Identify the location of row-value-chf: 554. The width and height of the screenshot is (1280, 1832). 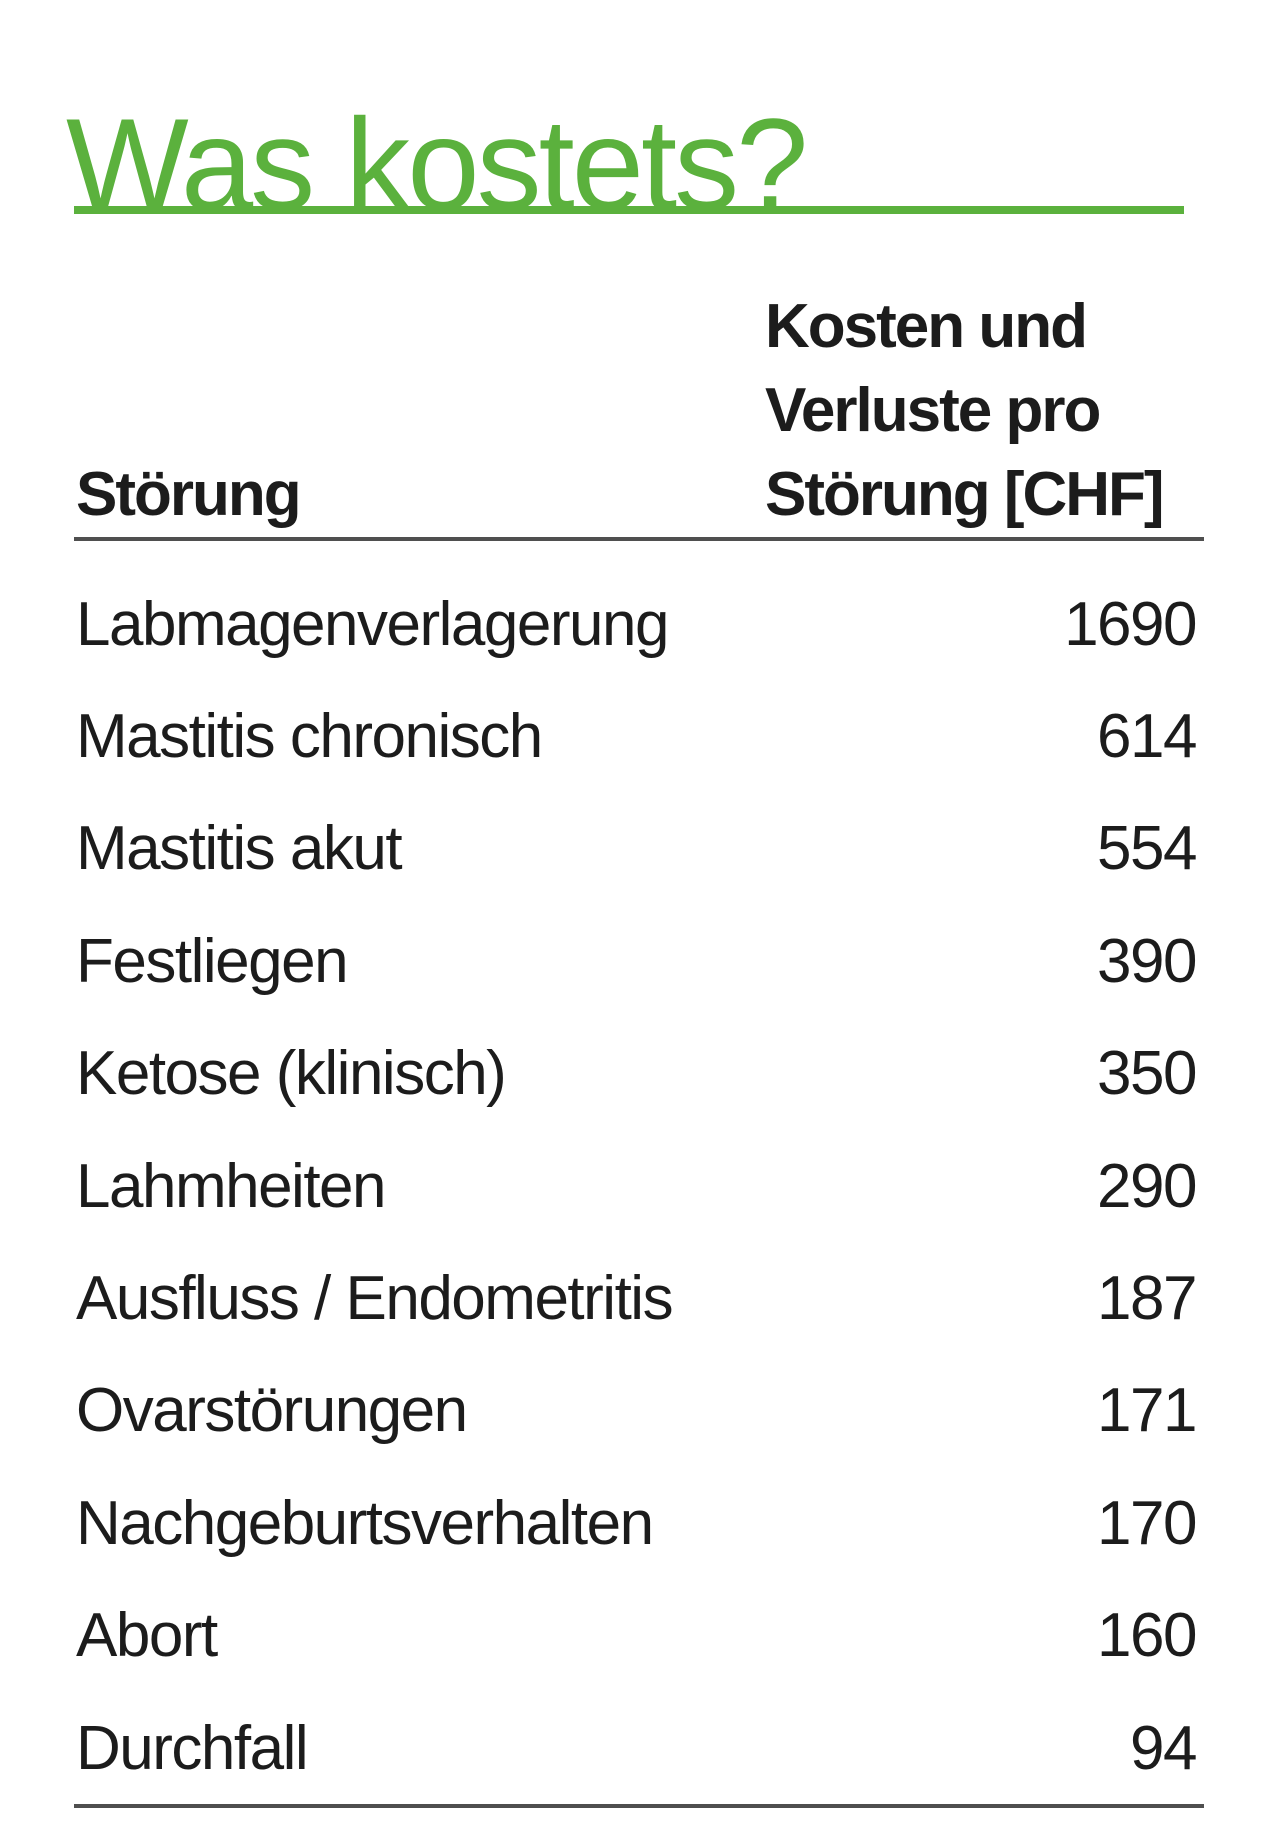
(1147, 849).